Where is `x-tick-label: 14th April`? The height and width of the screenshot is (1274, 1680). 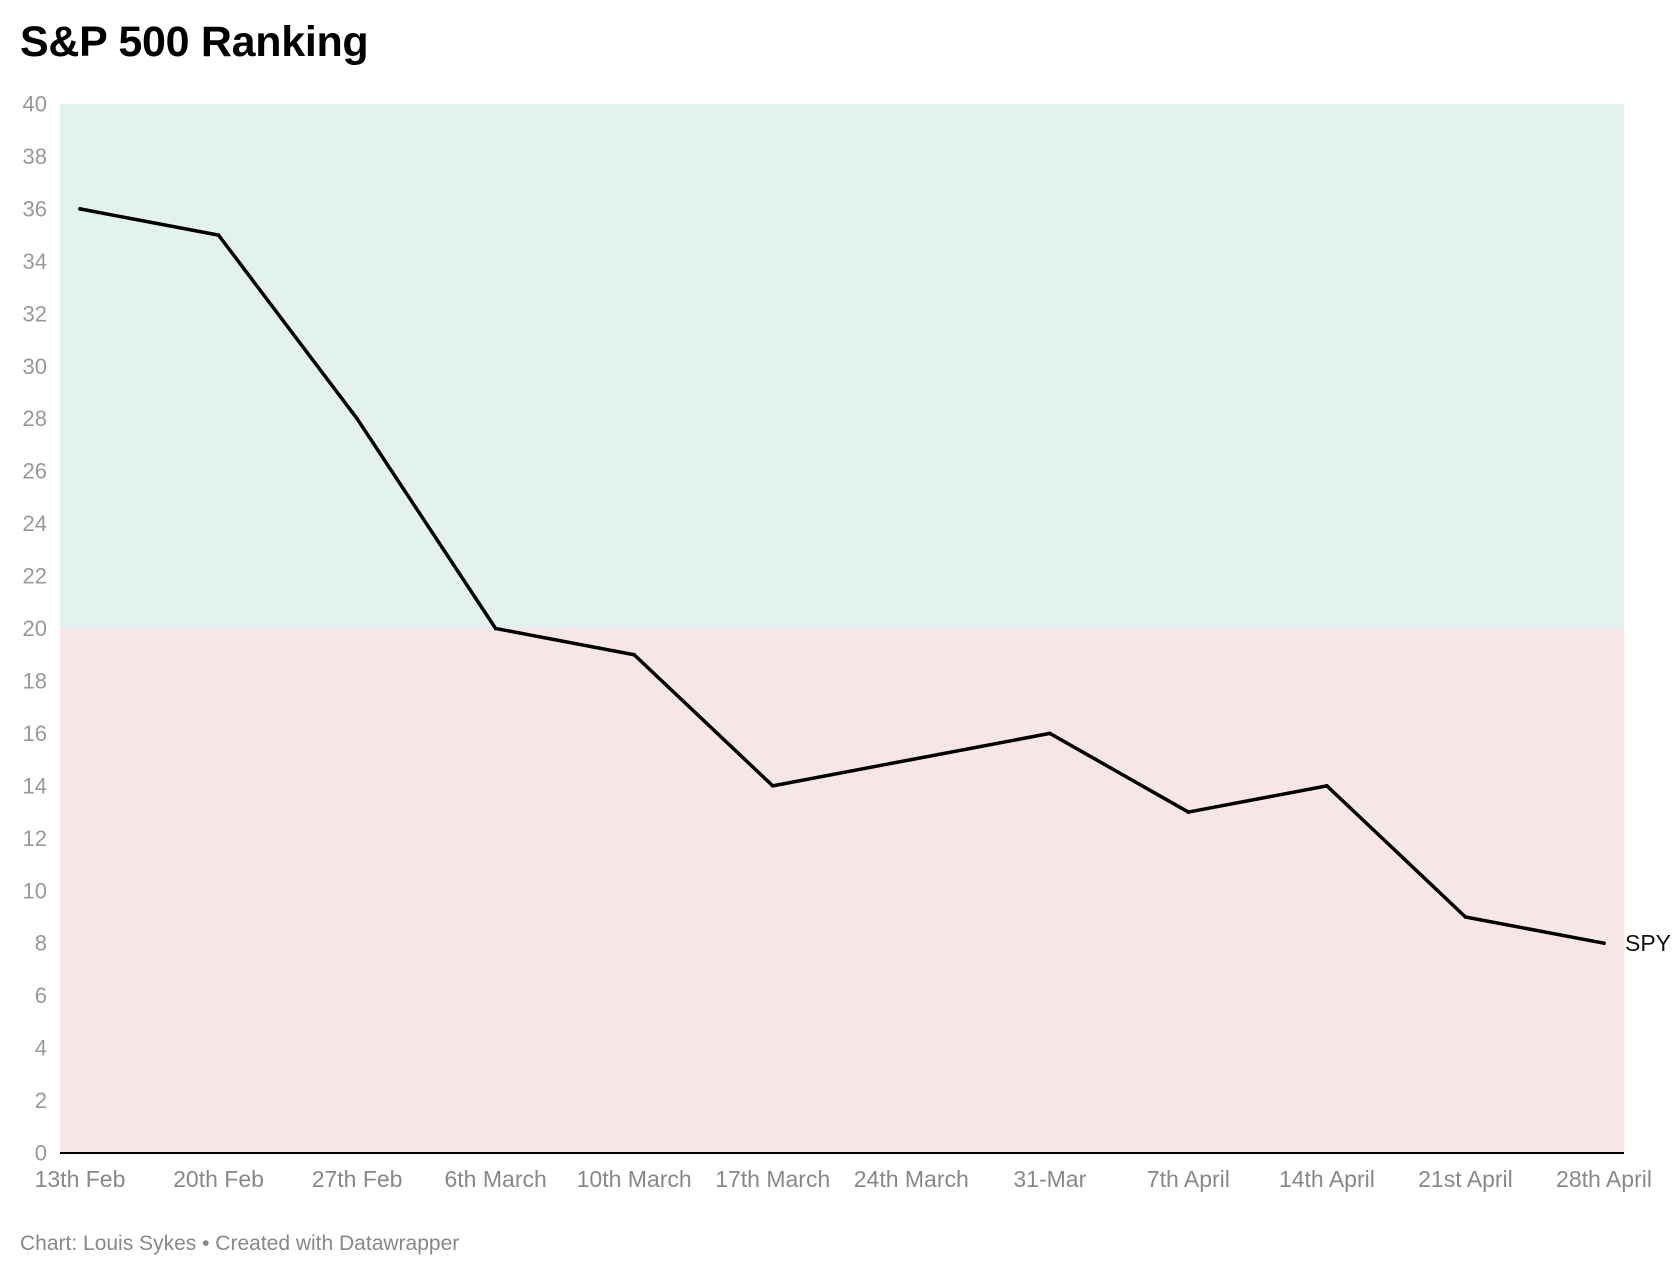 x-tick-label: 14th April is located at coordinates (1327, 1179).